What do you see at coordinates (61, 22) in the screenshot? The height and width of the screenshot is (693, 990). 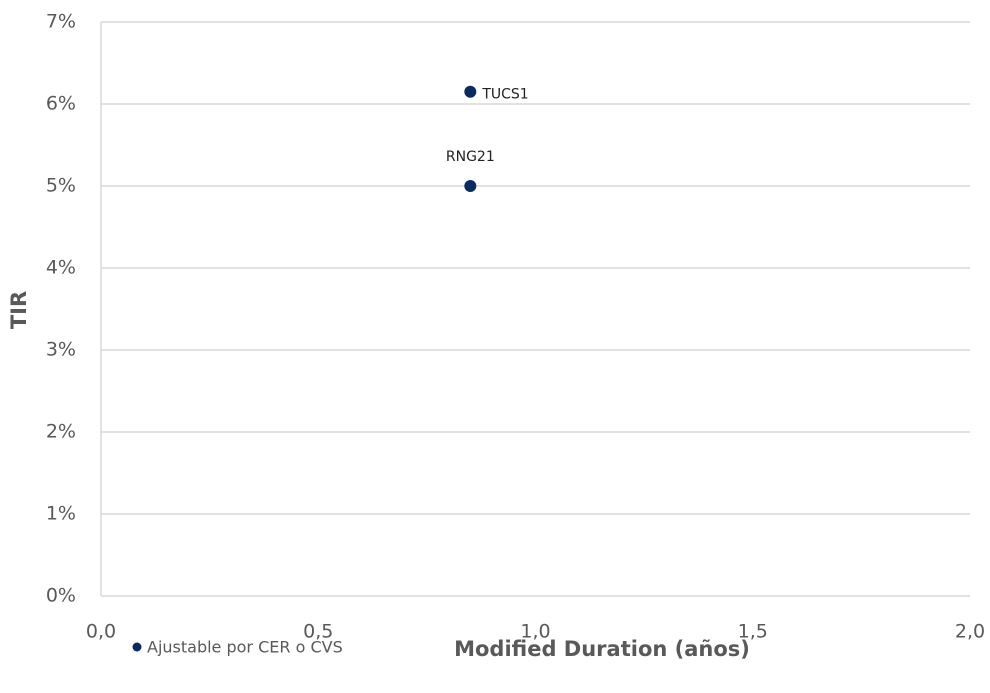 I see `y-tick-label: 7%` at bounding box center [61, 22].